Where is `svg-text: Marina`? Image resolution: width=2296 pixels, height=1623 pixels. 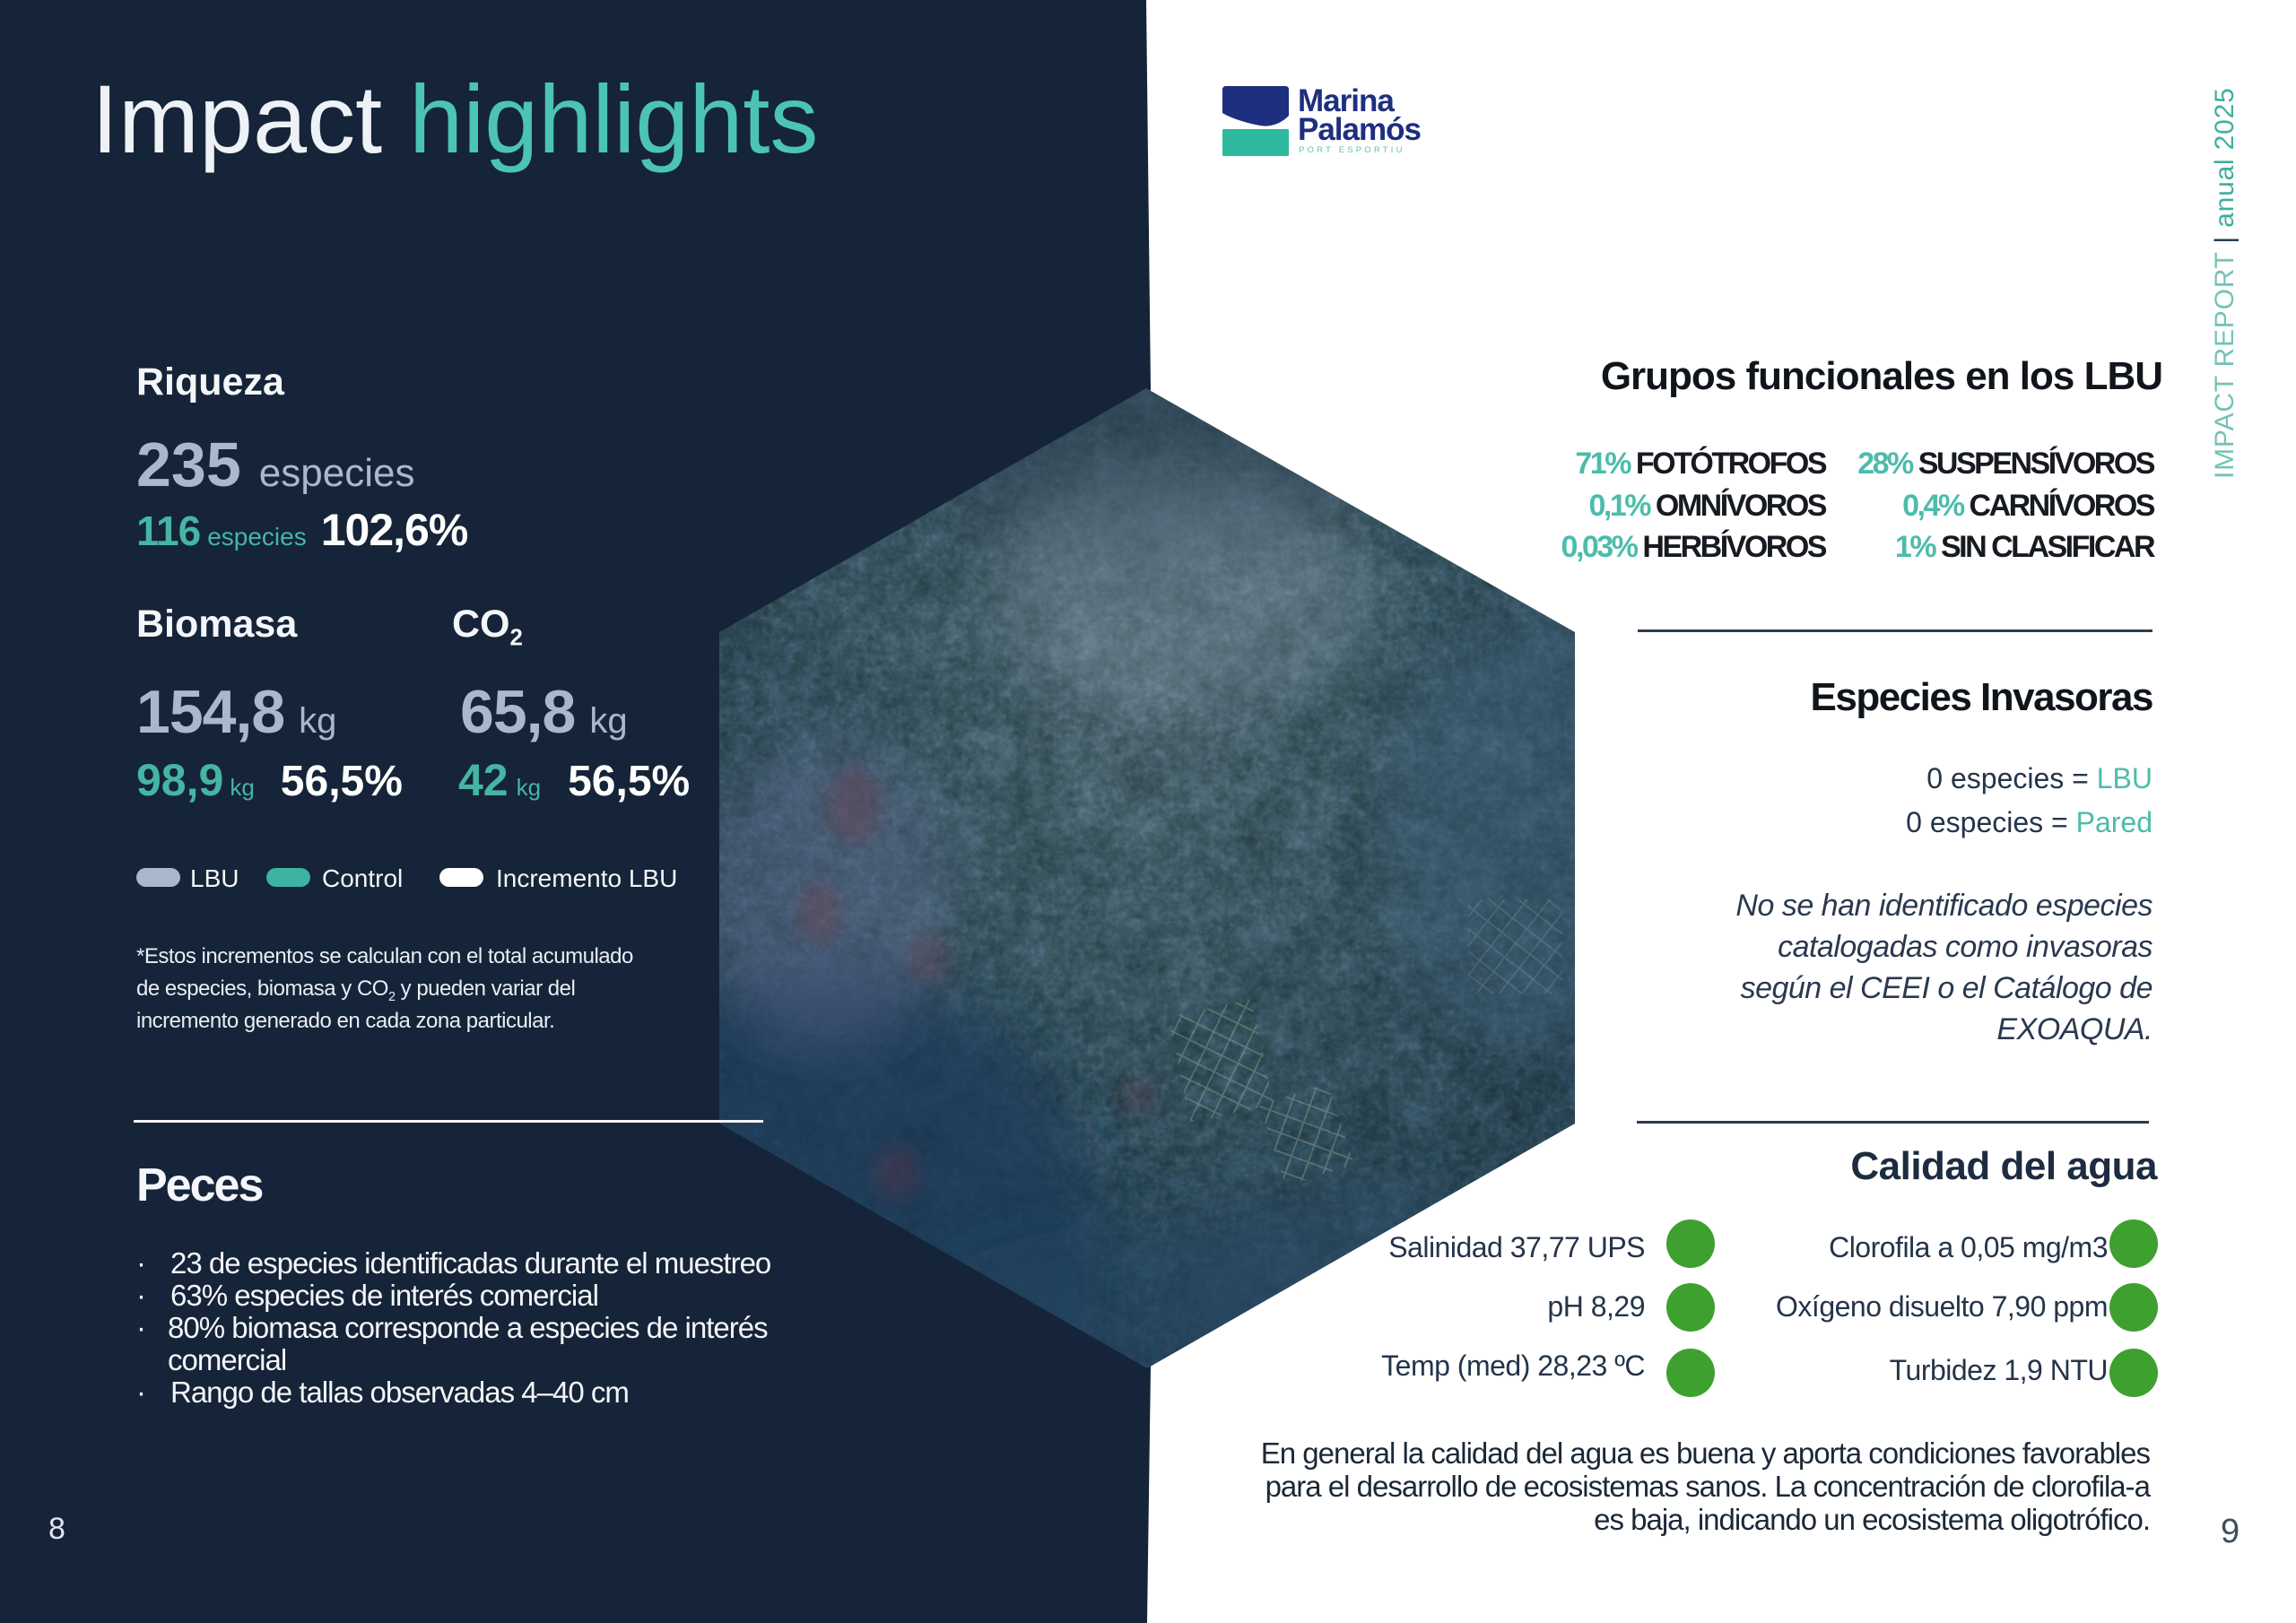 svg-text: Marina is located at coordinates (1346, 102).